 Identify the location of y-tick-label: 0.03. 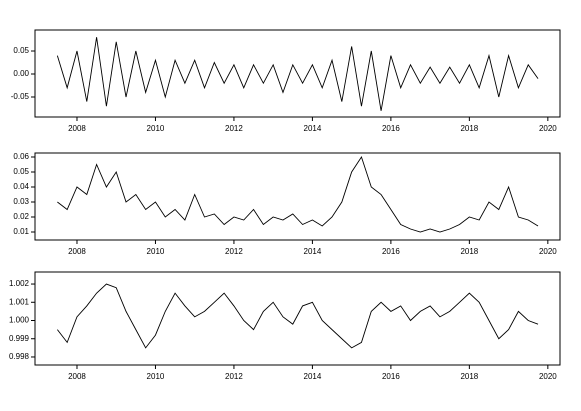
(21, 201).